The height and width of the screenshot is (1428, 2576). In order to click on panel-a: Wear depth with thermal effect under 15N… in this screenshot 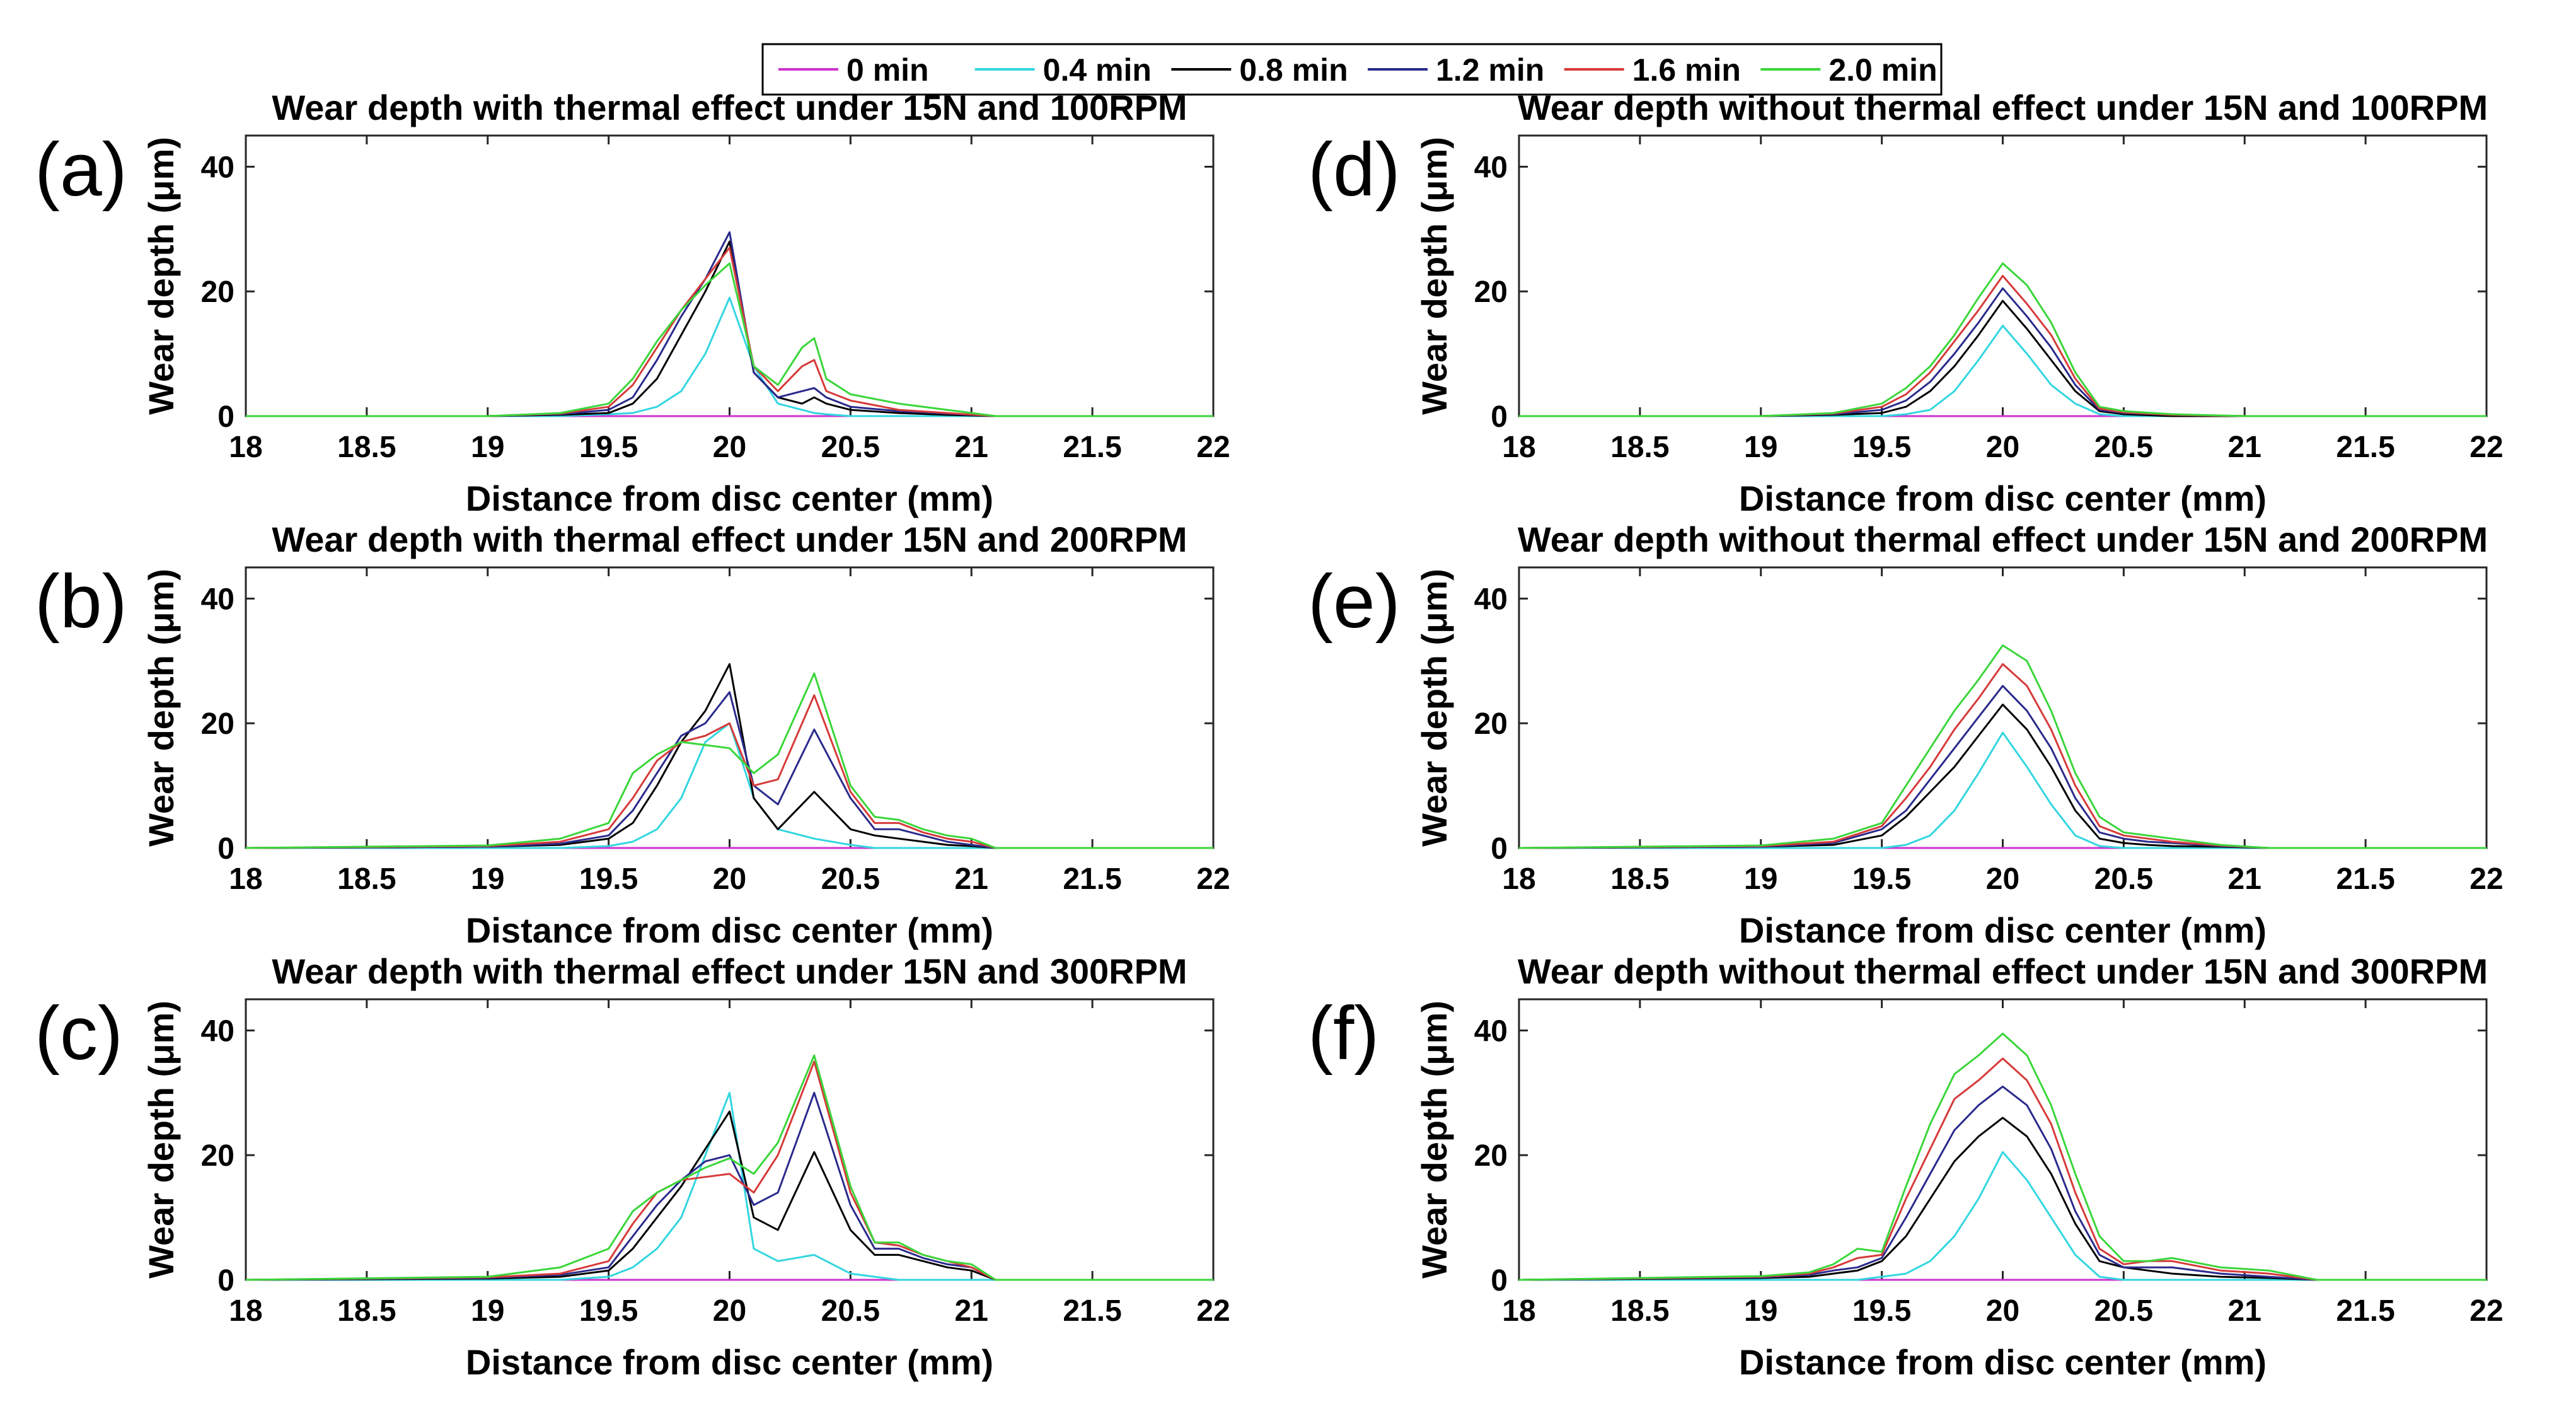, I will do `click(632, 303)`.